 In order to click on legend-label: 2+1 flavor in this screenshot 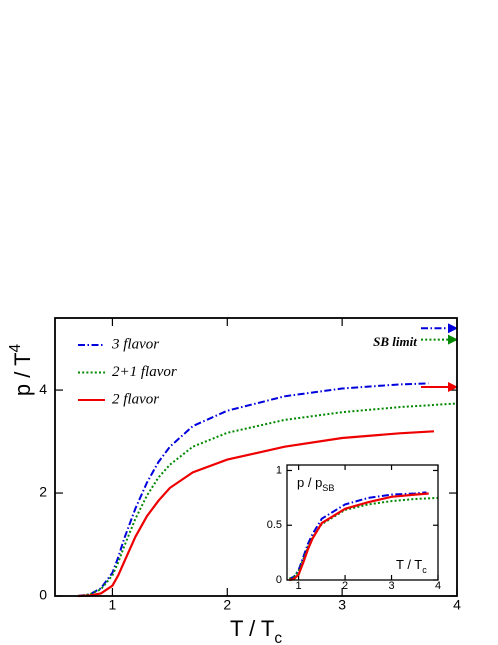, I will do `click(144, 372)`.